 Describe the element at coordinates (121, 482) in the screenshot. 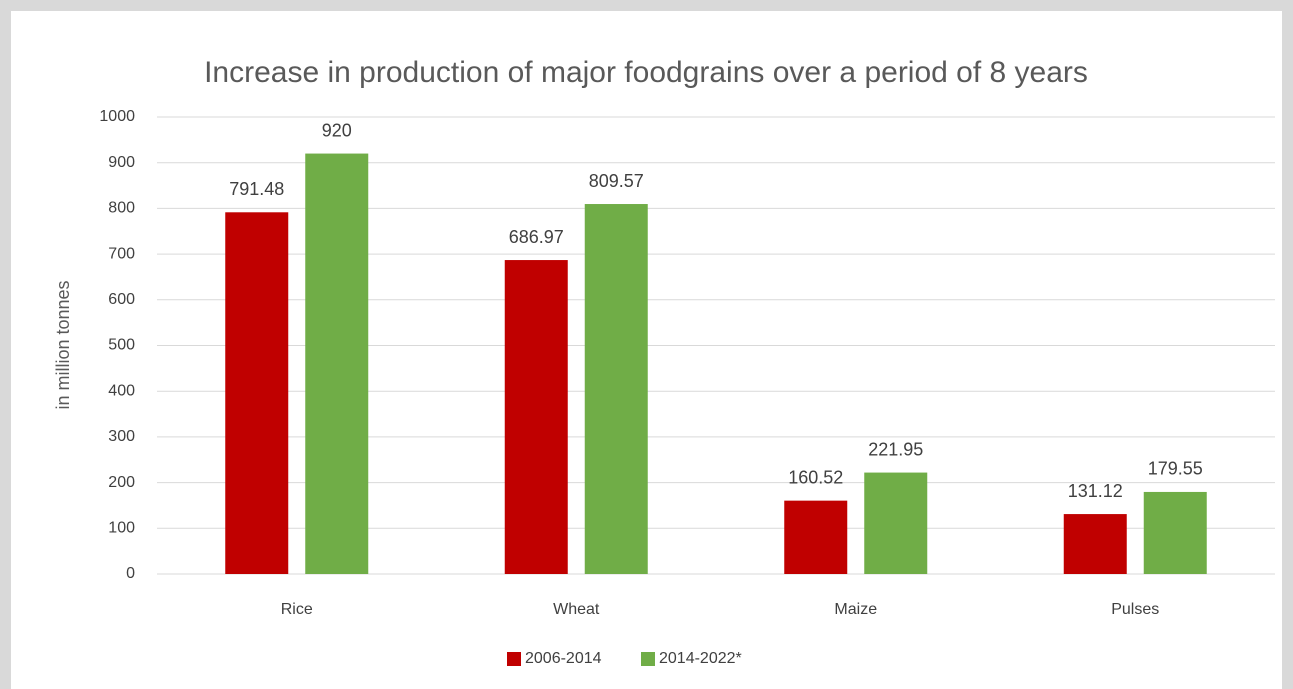

I see `y-tick-label: 200` at that location.